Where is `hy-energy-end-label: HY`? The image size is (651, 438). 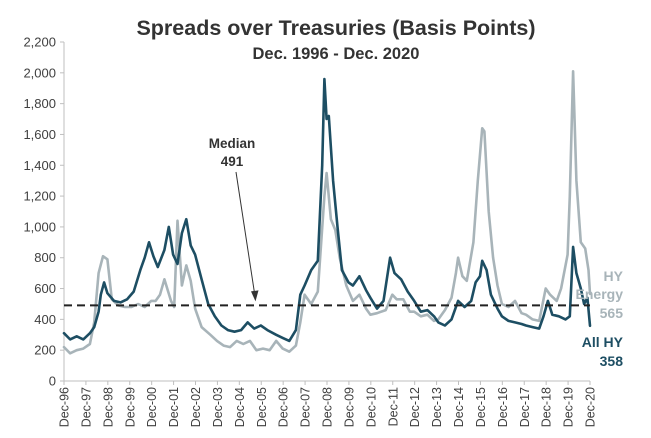
hy-energy-end-label: HY is located at coordinates (614, 276).